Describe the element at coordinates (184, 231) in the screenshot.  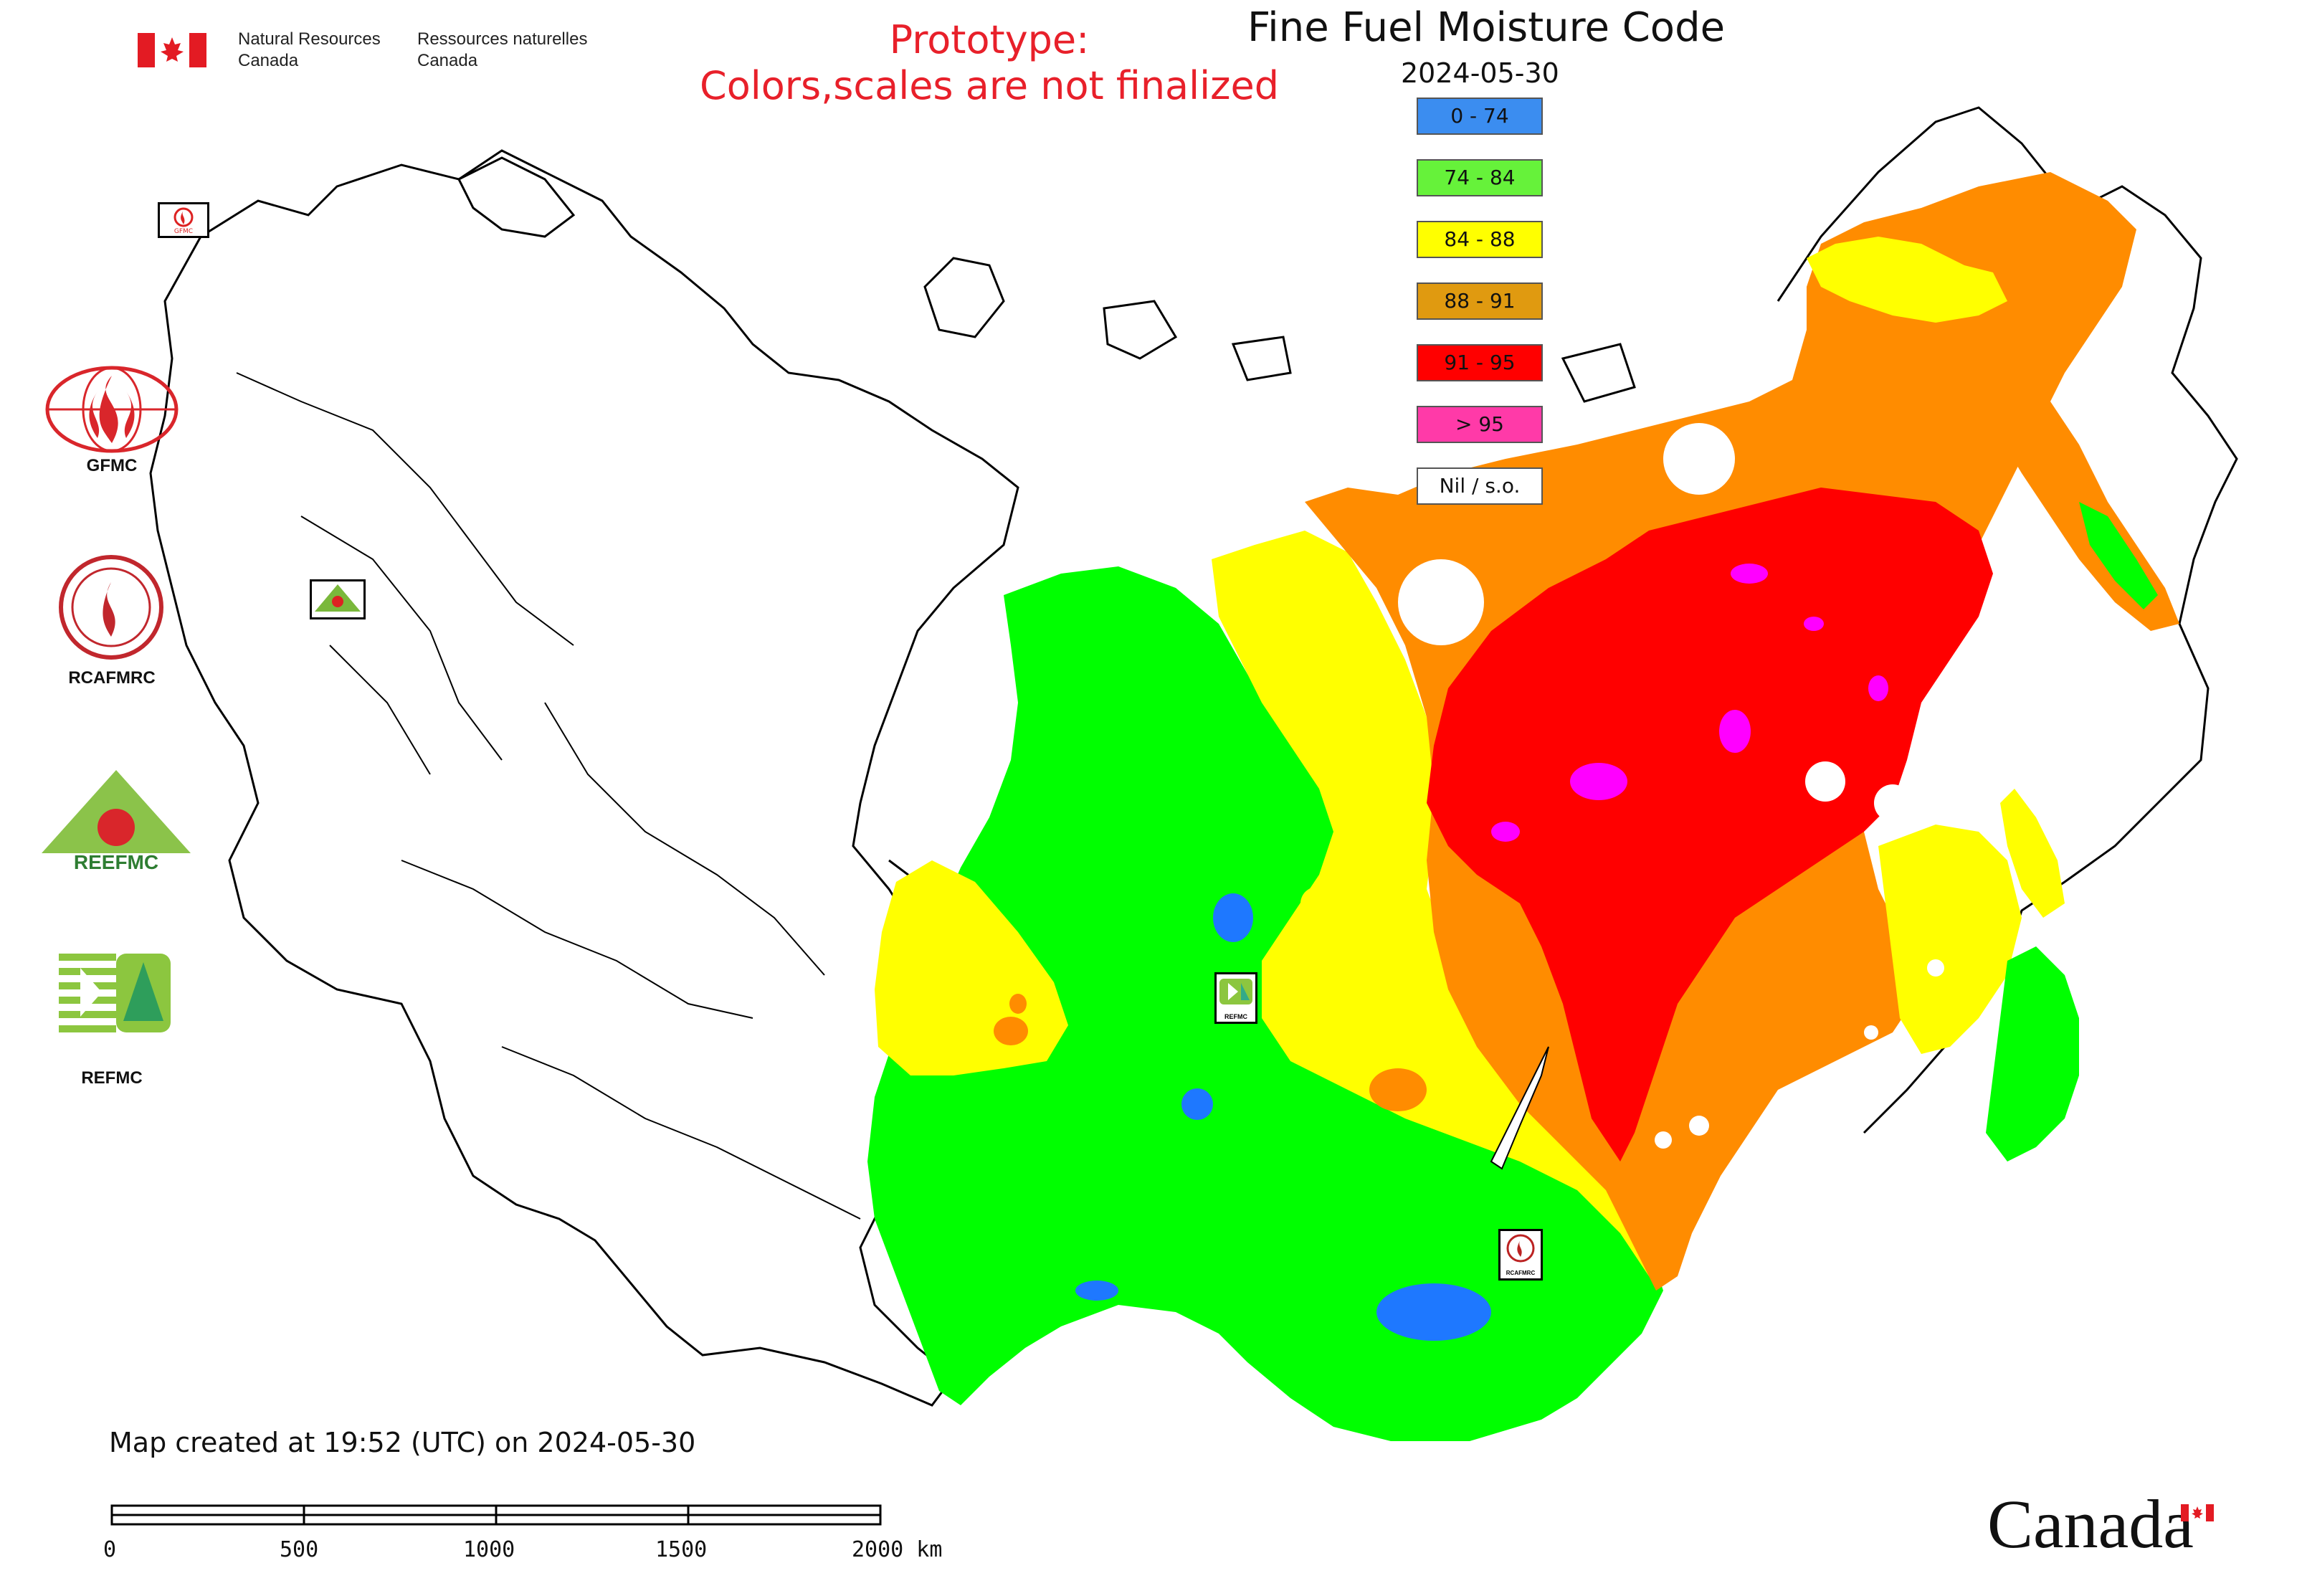
I see `gfmc-marker-label: GFMC` at that location.